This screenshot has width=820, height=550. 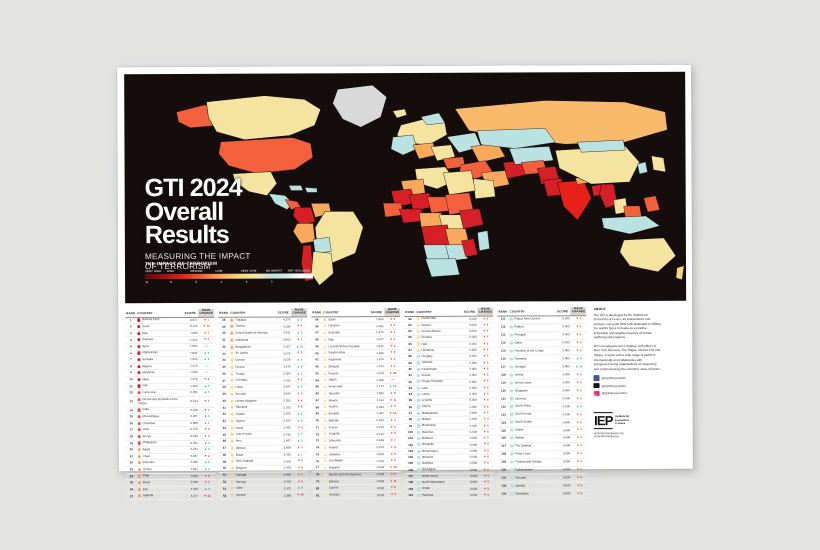 What do you see at coordinates (170, 496) in the screenshot?
I see `table-row: 27 Uganda 4.377 ▼ 22` at bounding box center [170, 496].